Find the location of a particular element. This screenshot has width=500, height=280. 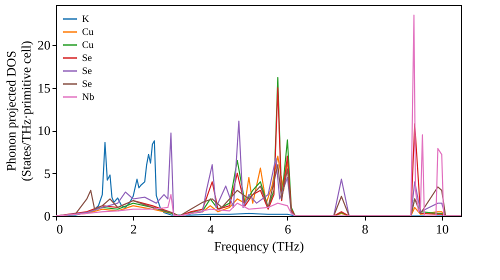

y-tick-label: 20 is located at coordinates (44, 45).